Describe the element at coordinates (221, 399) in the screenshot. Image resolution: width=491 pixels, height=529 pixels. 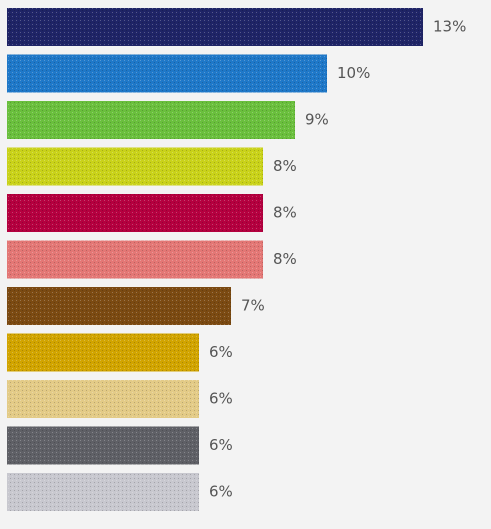
I see `value-label-9: 6%` at that location.